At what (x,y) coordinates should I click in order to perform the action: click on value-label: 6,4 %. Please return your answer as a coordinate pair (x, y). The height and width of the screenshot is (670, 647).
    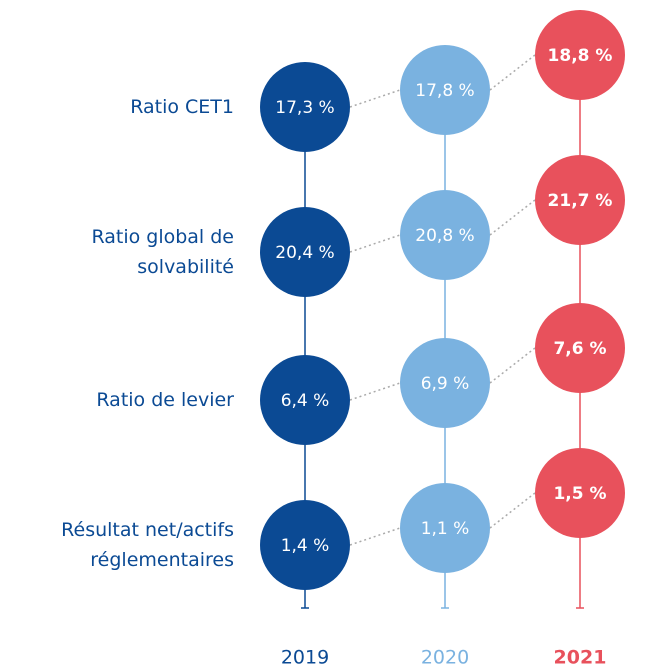
    Looking at the image, I should click on (305, 401).